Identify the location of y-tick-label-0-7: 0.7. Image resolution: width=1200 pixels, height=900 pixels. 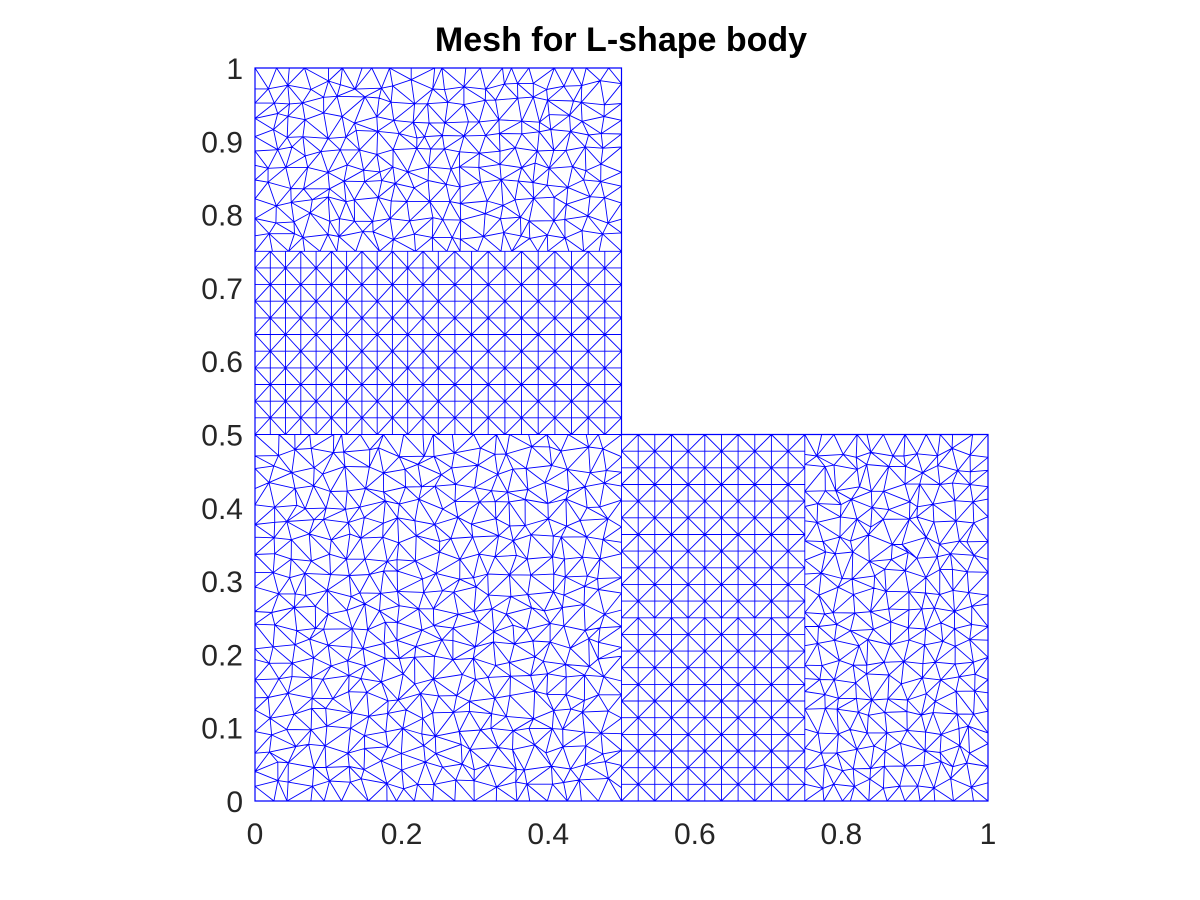
(222, 289).